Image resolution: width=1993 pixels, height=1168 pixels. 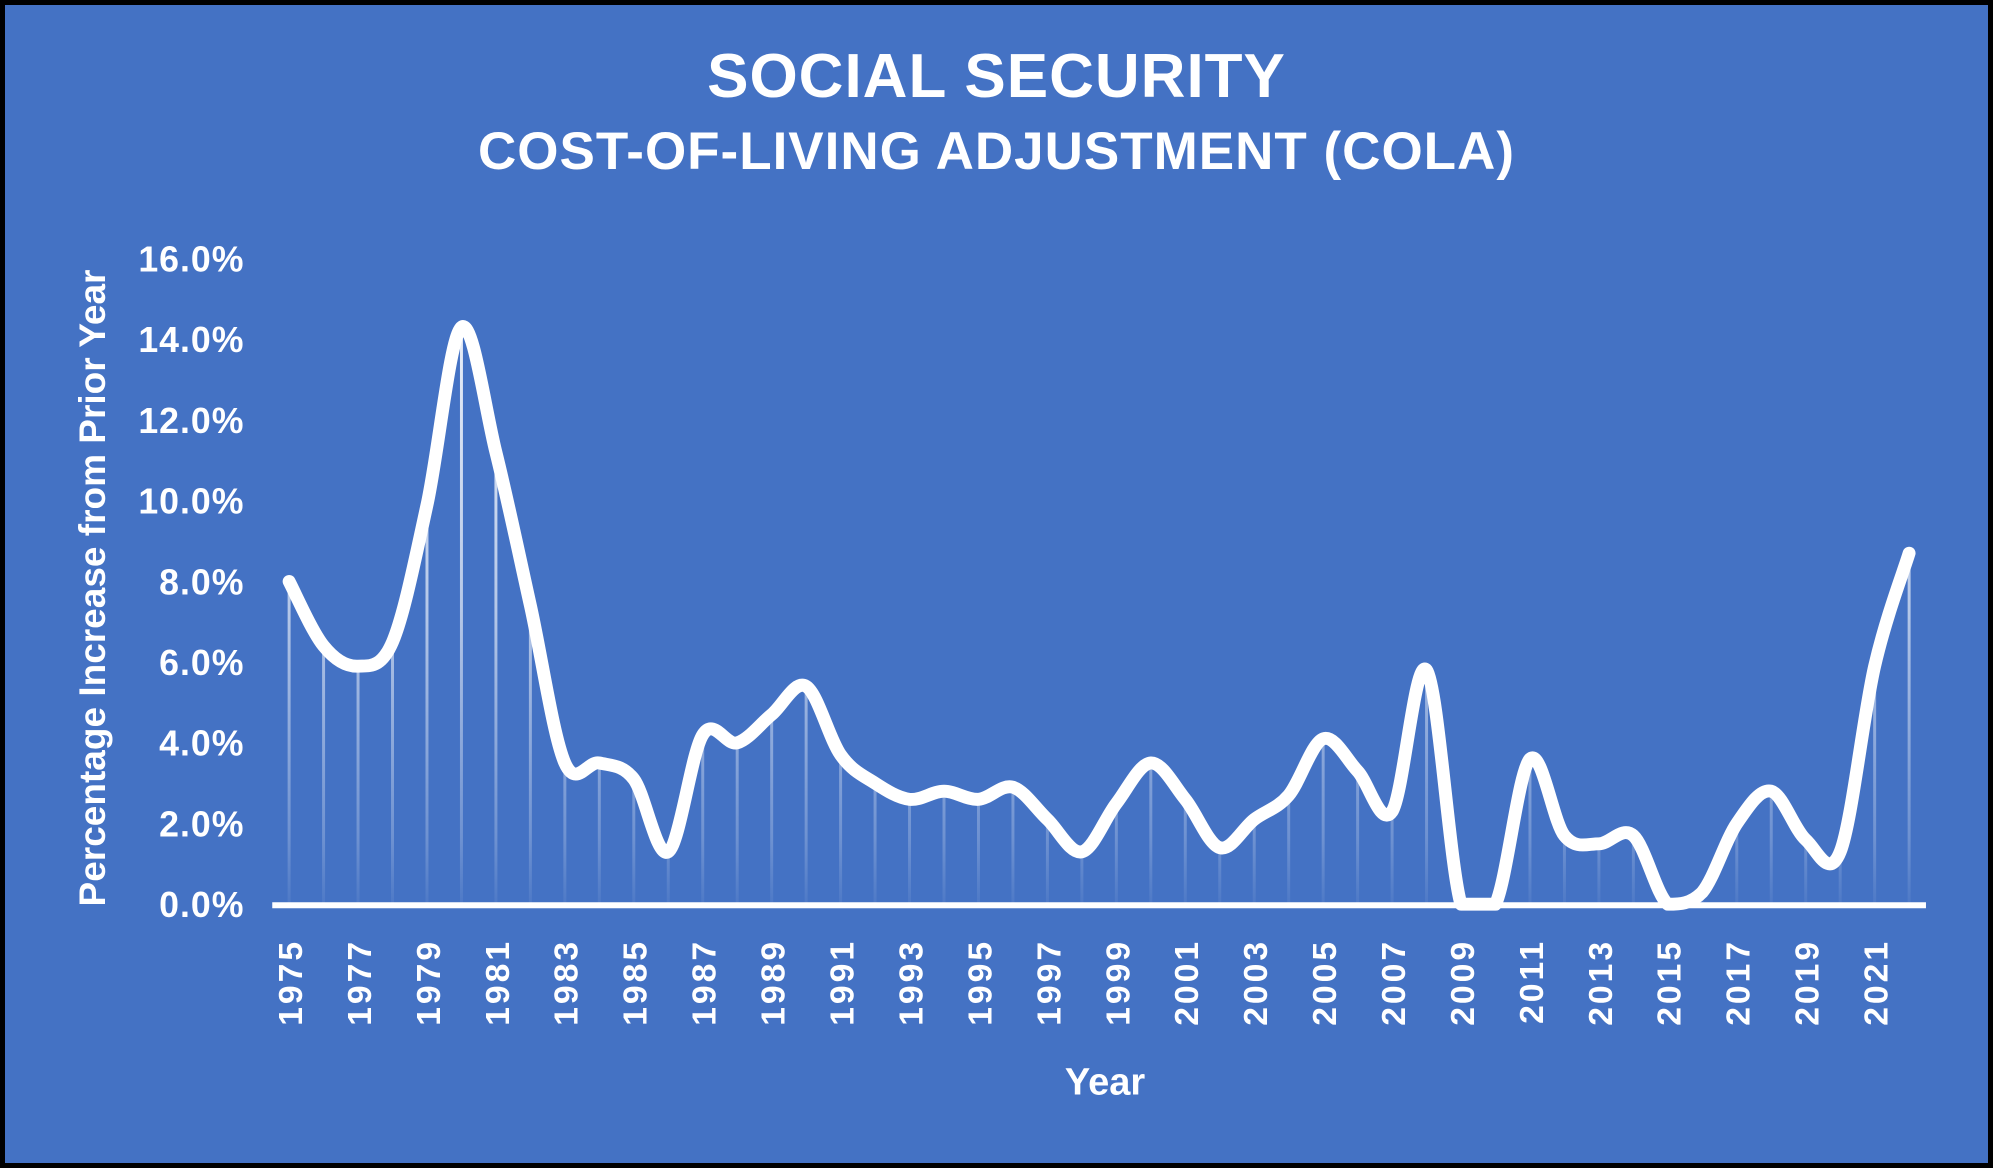 What do you see at coordinates (1808, 982) in the screenshot?
I see `x-tick-label: 2019` at bounding box center [1808, 982].